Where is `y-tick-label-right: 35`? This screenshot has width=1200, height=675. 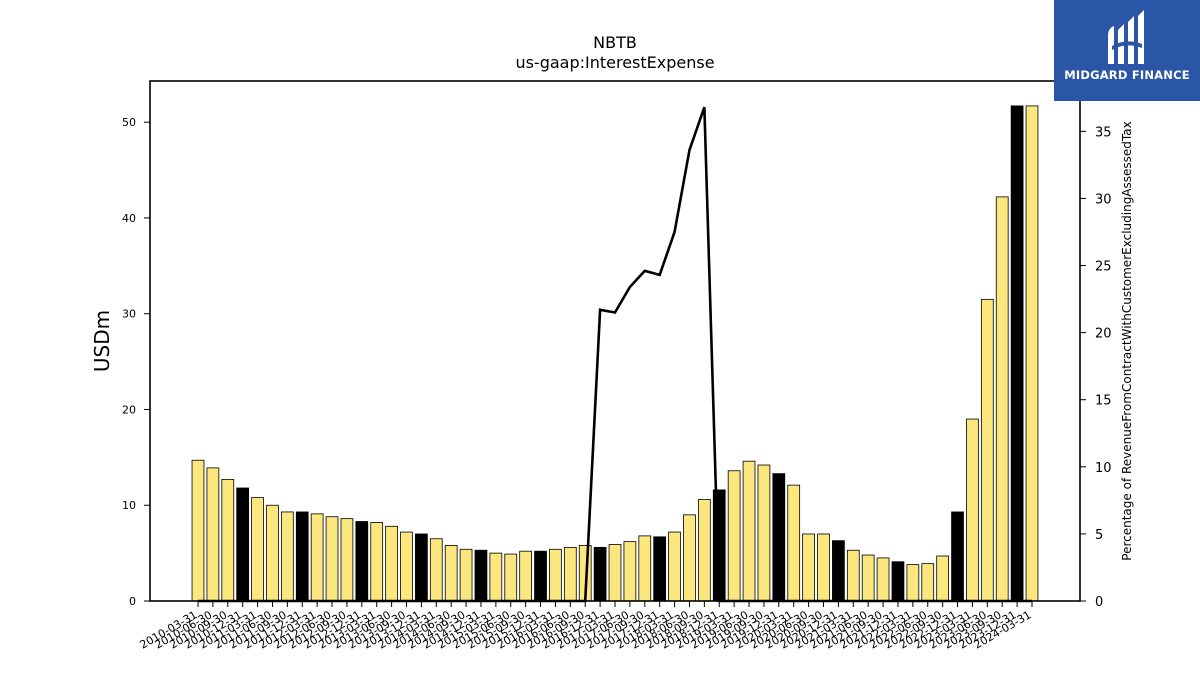 y-tick-label-right: 35 is located at coordinates (1103, 132).